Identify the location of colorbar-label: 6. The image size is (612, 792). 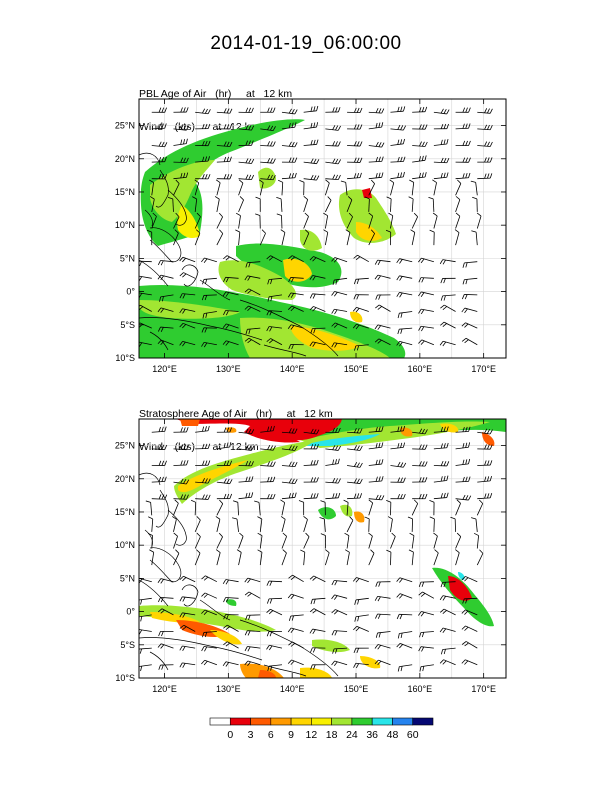
(271, 735).